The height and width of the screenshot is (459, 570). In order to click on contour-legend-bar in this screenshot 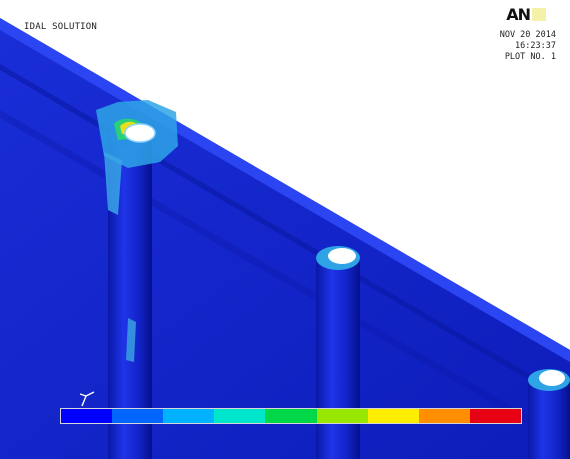, I will do `click(291, 416)`.